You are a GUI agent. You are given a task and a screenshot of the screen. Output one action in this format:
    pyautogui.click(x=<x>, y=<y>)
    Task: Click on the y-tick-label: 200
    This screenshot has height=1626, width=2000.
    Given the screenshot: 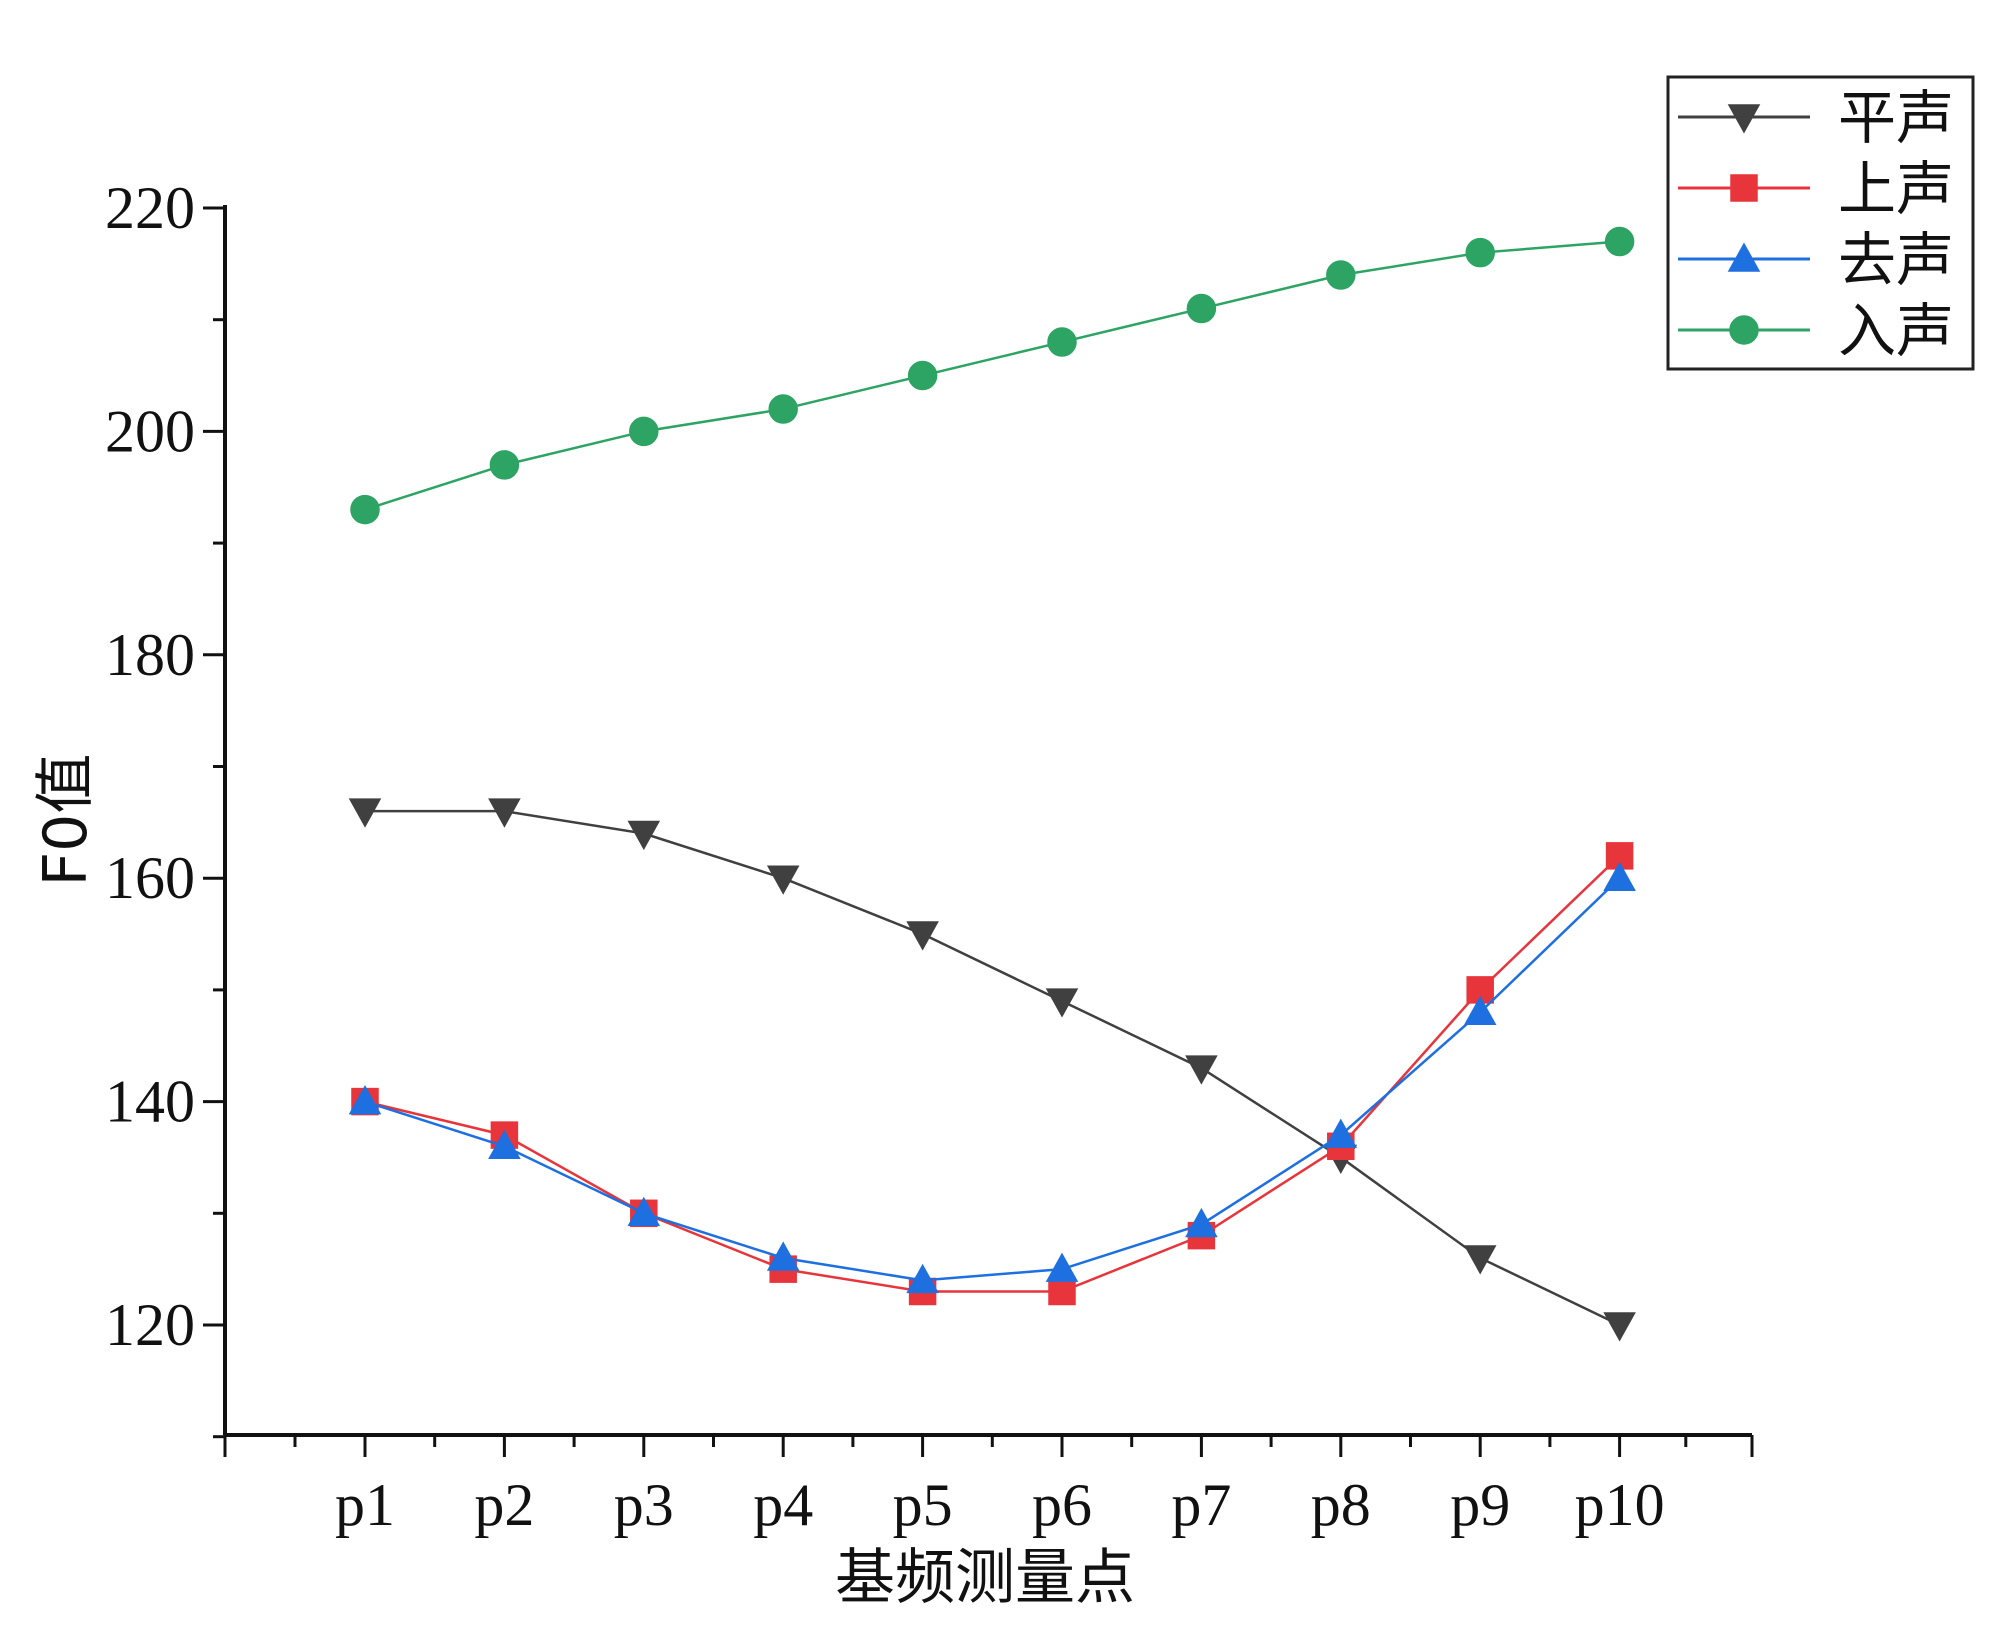 What is the action you would take?
    pyautogui.click(x=150, y=431)
    